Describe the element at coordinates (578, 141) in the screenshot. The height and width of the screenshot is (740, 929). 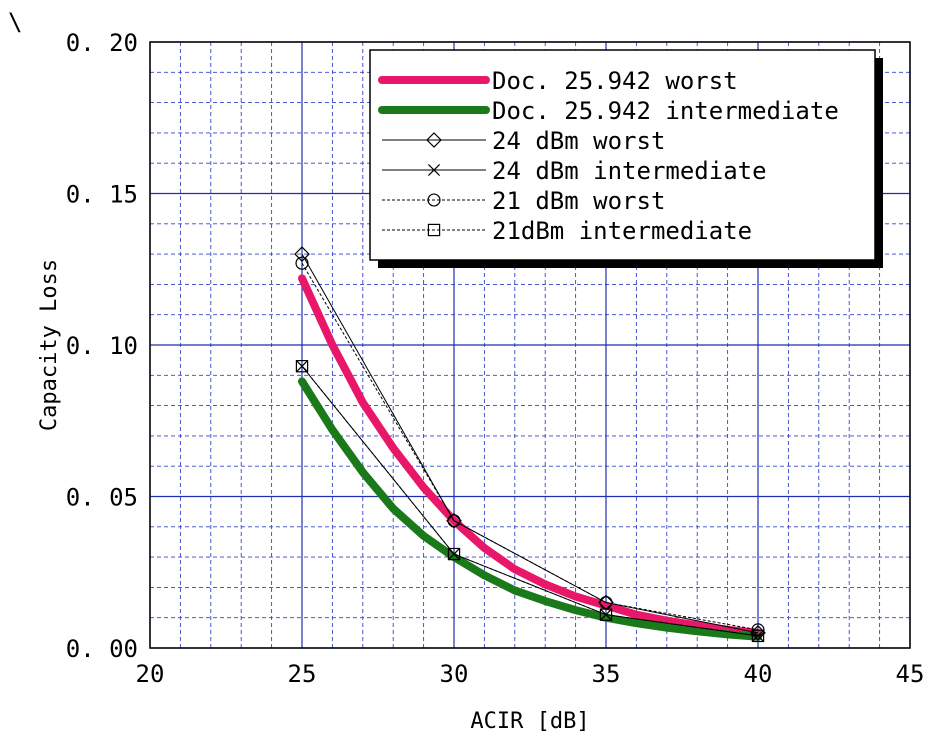
I see `legend-label: 24 dBm worst` at that location.